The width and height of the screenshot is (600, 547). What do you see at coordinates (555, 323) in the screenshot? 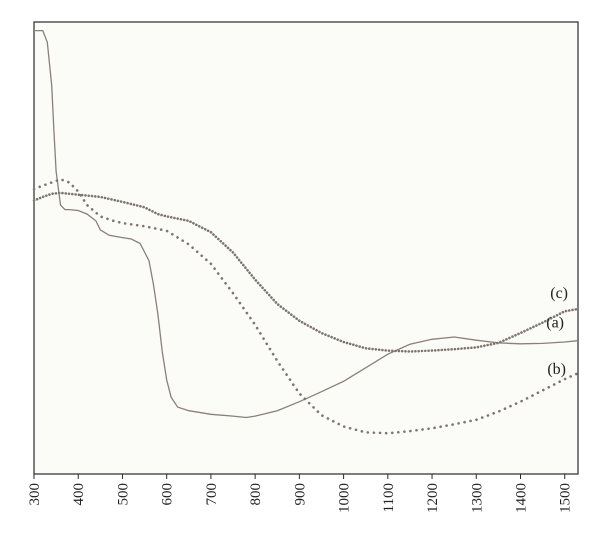
I see `series-label-1: (a)` at bounding box center [555, 323].